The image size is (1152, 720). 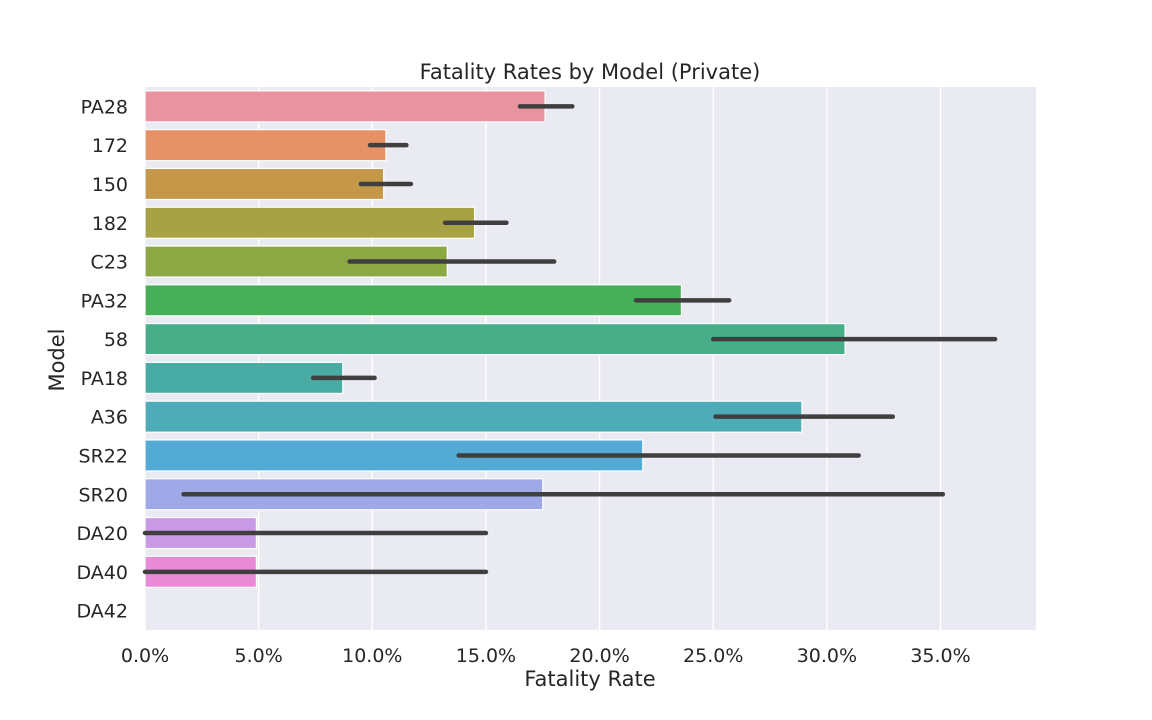 What do you see at coordinates (486, 656) in the screenshot?
I see `x-tick-label: 15.0%` at bounding box center [486, 656].